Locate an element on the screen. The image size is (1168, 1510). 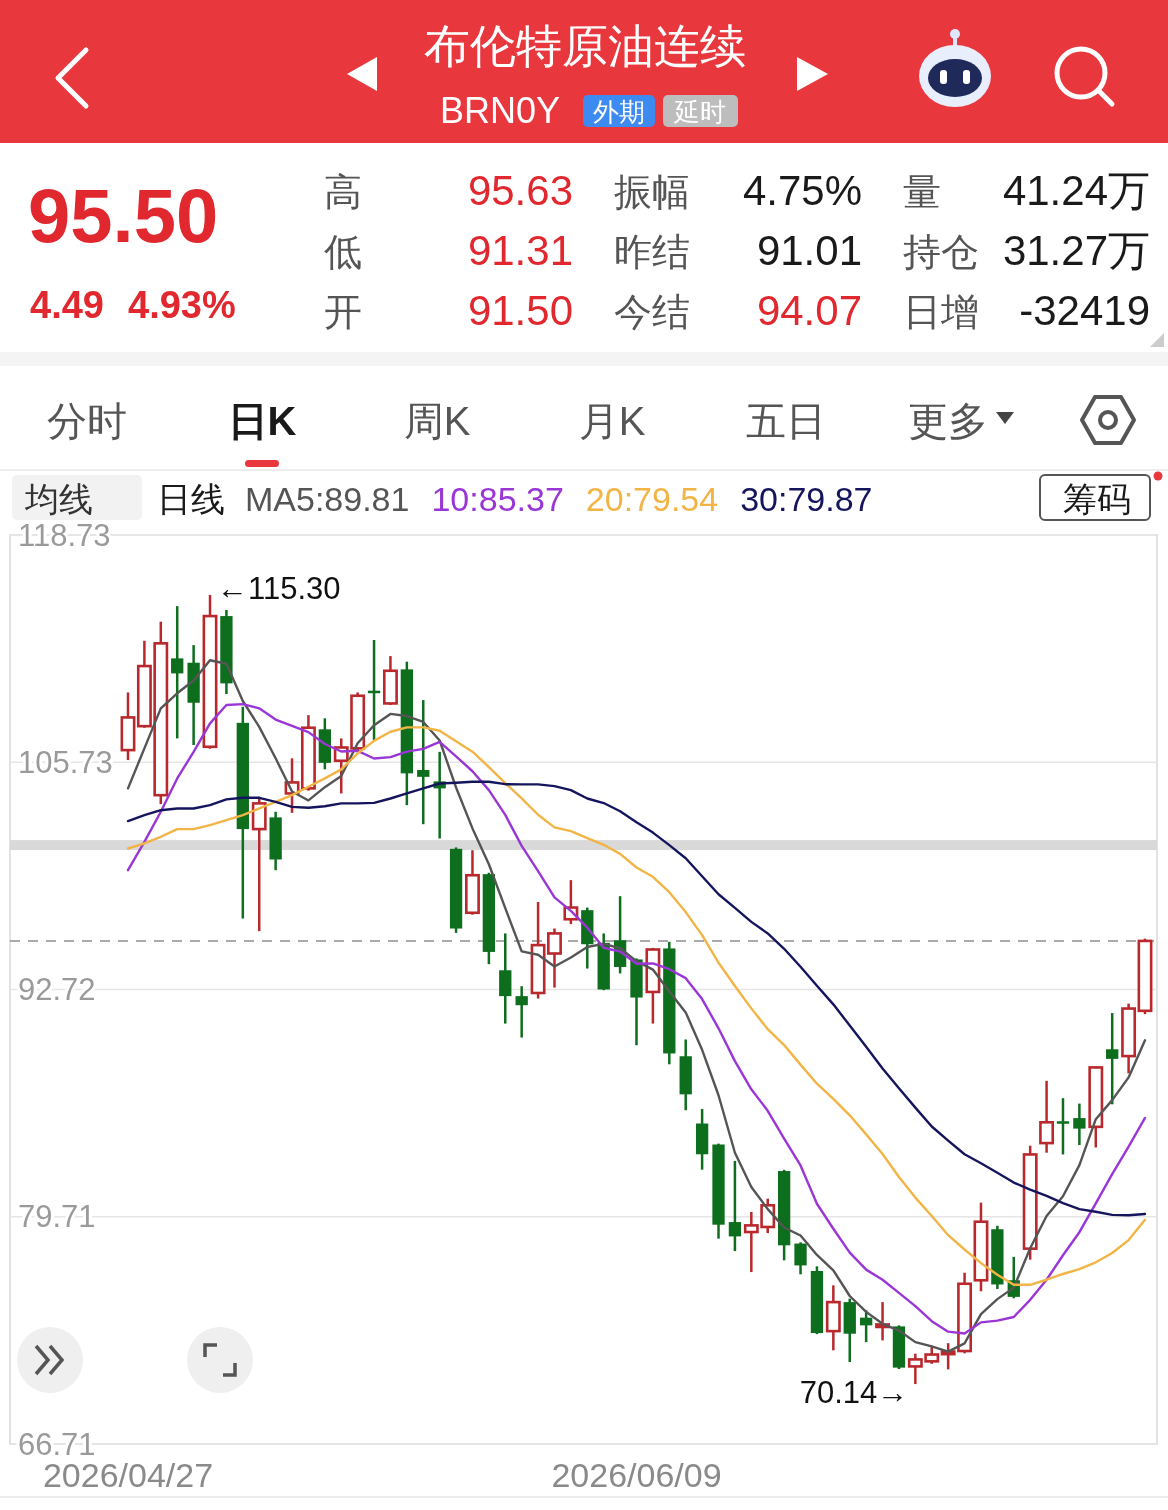
text: 日增 is located at coordinates (941, 312).